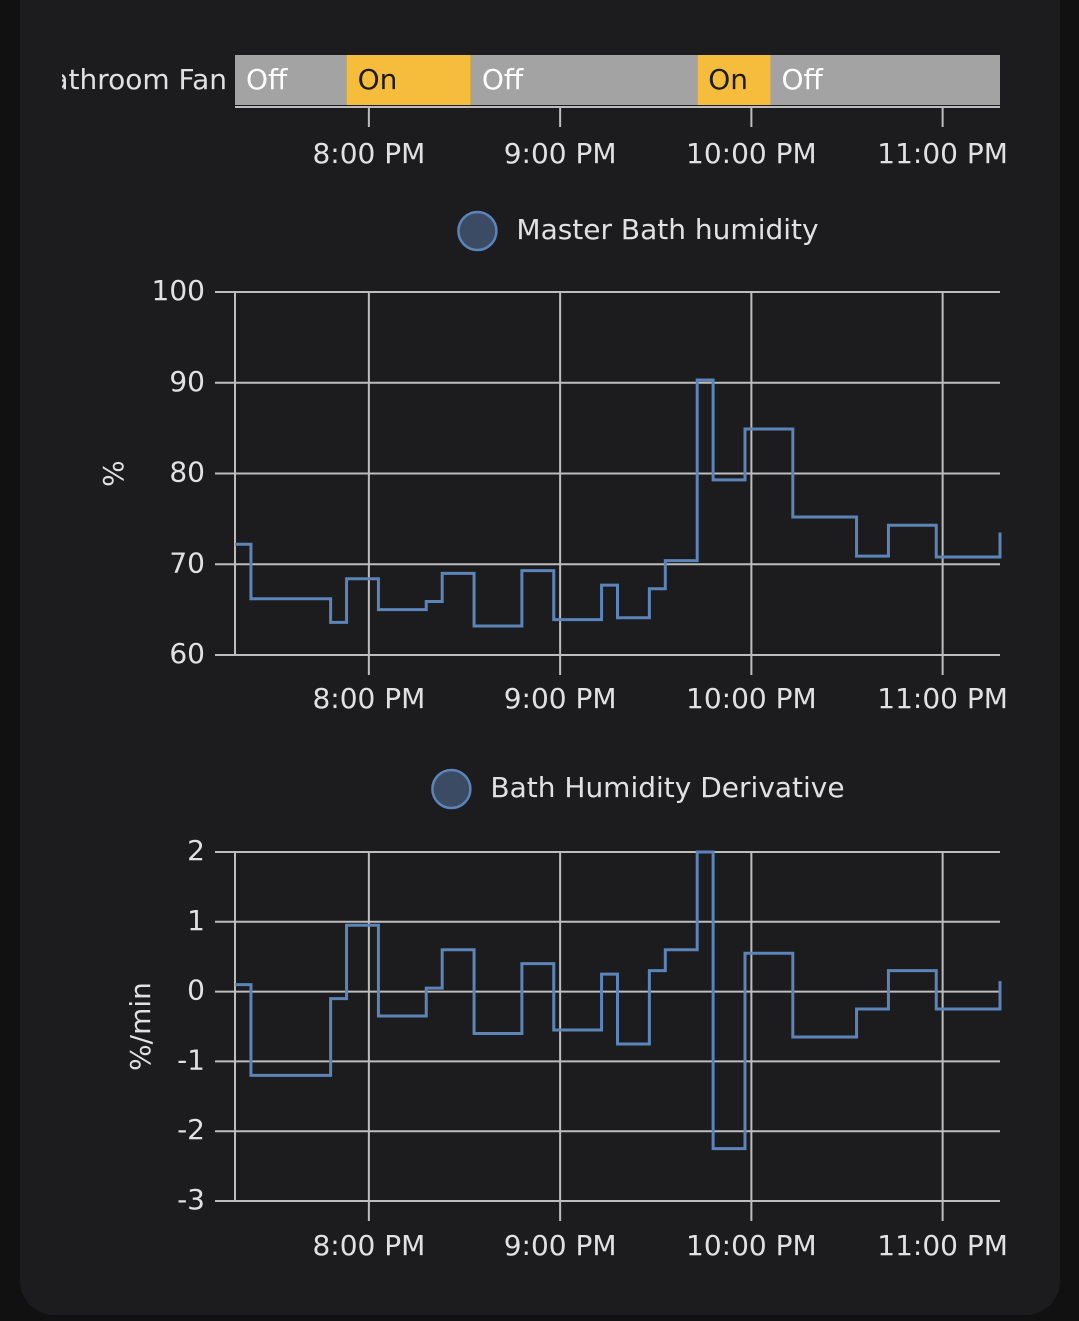 Image resolution: width=1079 pixels, height=1321 pixels. What do you see at coordinates (187, 562) in the screenshot?
I see `y-tick-label: 70` at bounding box center [187, 562].